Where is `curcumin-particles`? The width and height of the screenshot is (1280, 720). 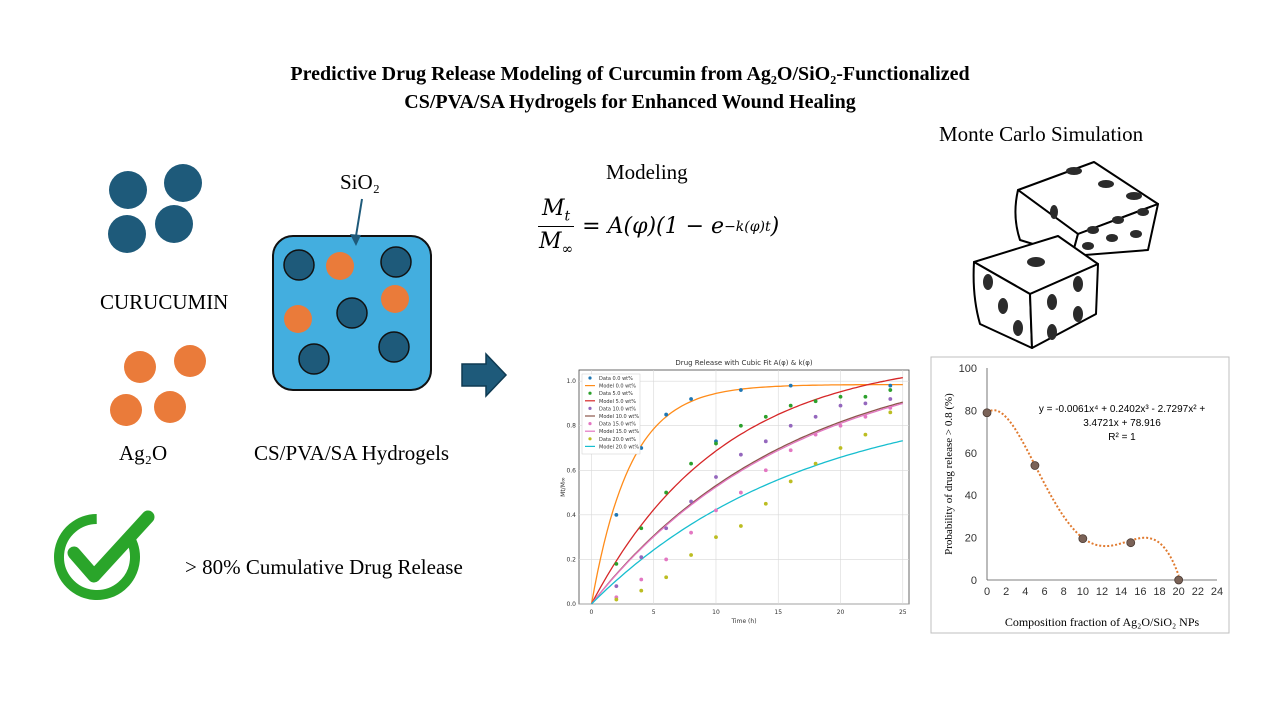 curcumin-particles is located at coordinates (155, 208).